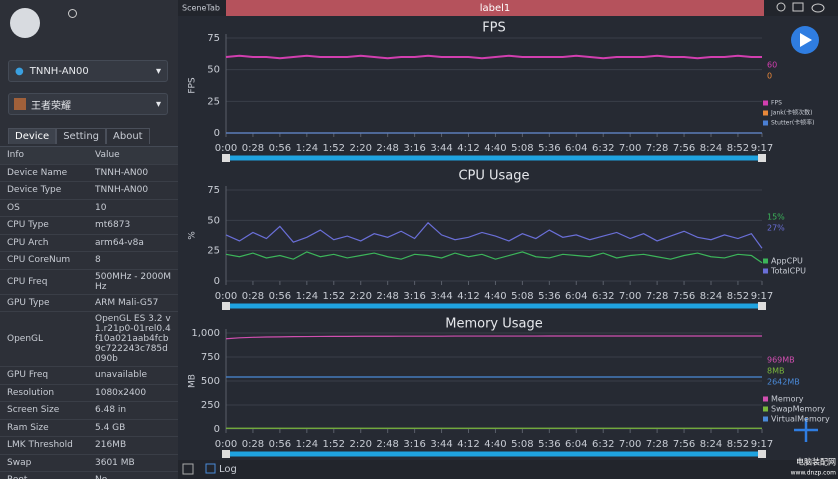 The image size is (838, 479). What do you see at coordinates (787, 399) in the screenshot?
I see `legend-label: Memory` at bounding box center [787, 399].